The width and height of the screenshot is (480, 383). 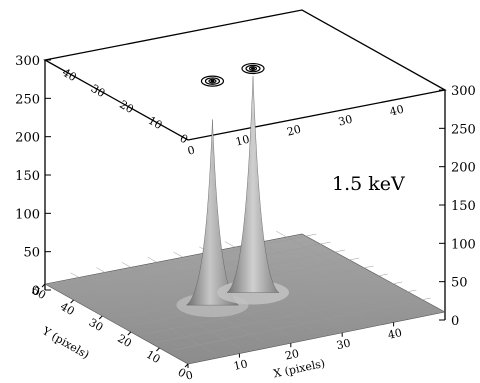 I want to click on y-tick-label: 20, so click(x=124, y=341).